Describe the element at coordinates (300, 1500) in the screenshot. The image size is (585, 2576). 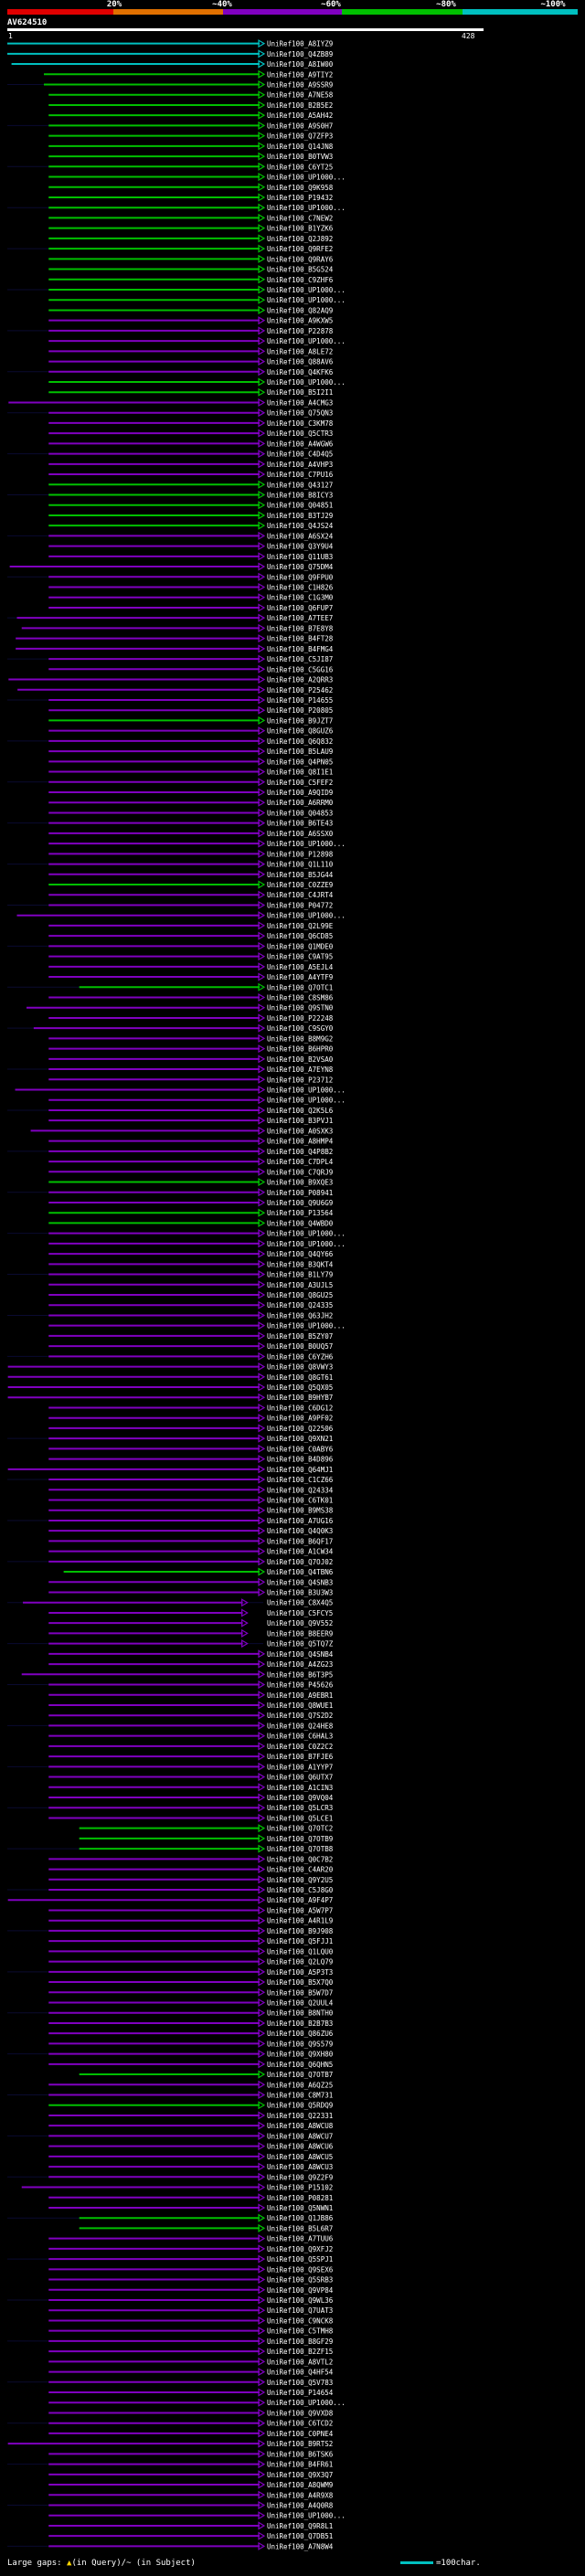
I see `hit-label: UniRef100_C6TK01` at that location.